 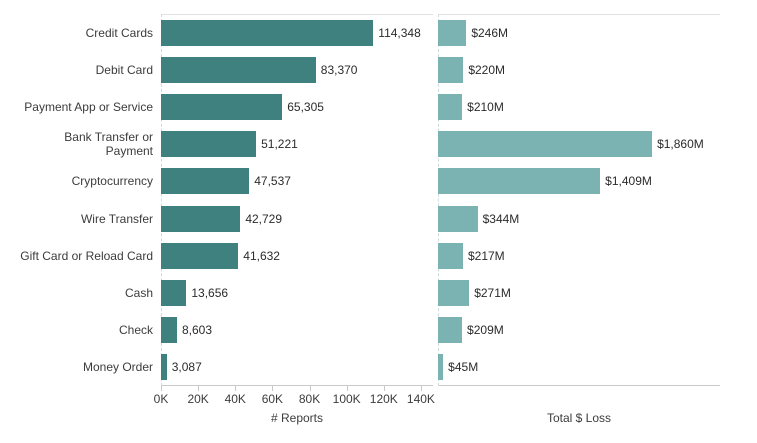 I want to click on reports-value-label: 83,370, so click(x=339, y=69).